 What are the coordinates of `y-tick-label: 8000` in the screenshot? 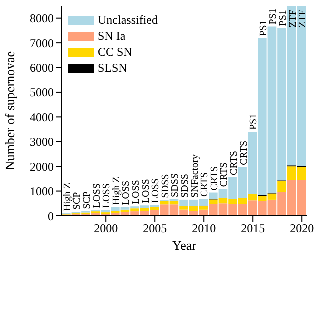 It's located at (42, 19).